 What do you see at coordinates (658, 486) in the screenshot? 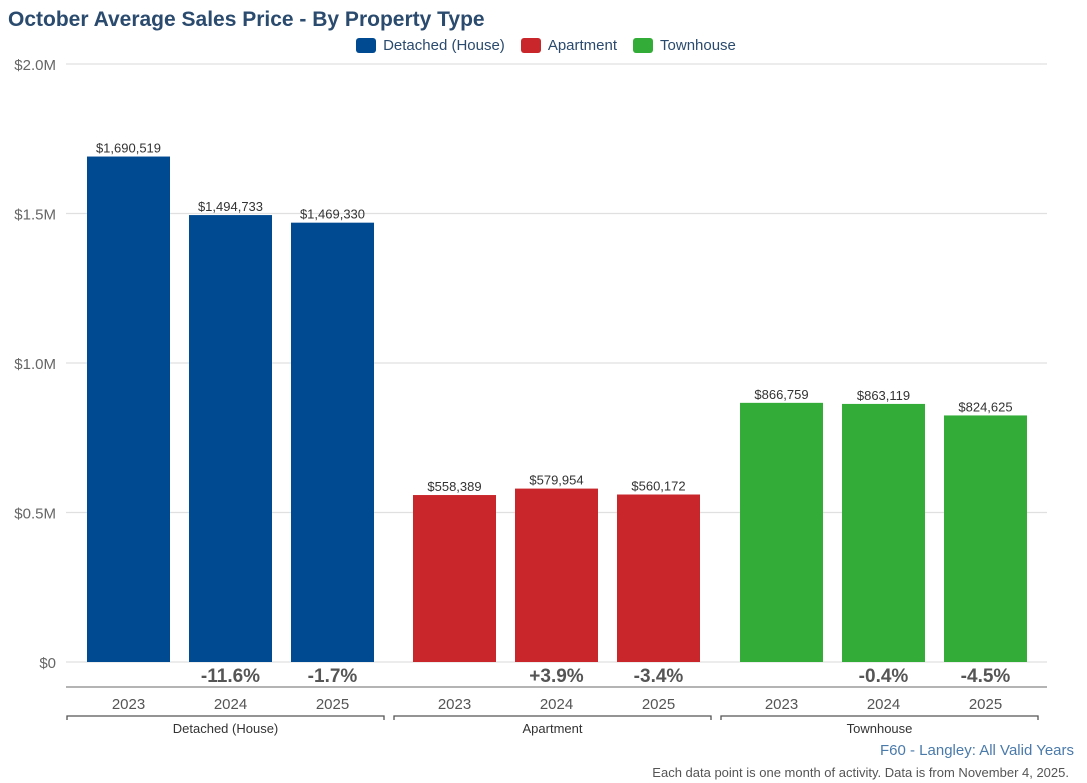
I see `data-label: $560,172` at bounding box center [658, 486].